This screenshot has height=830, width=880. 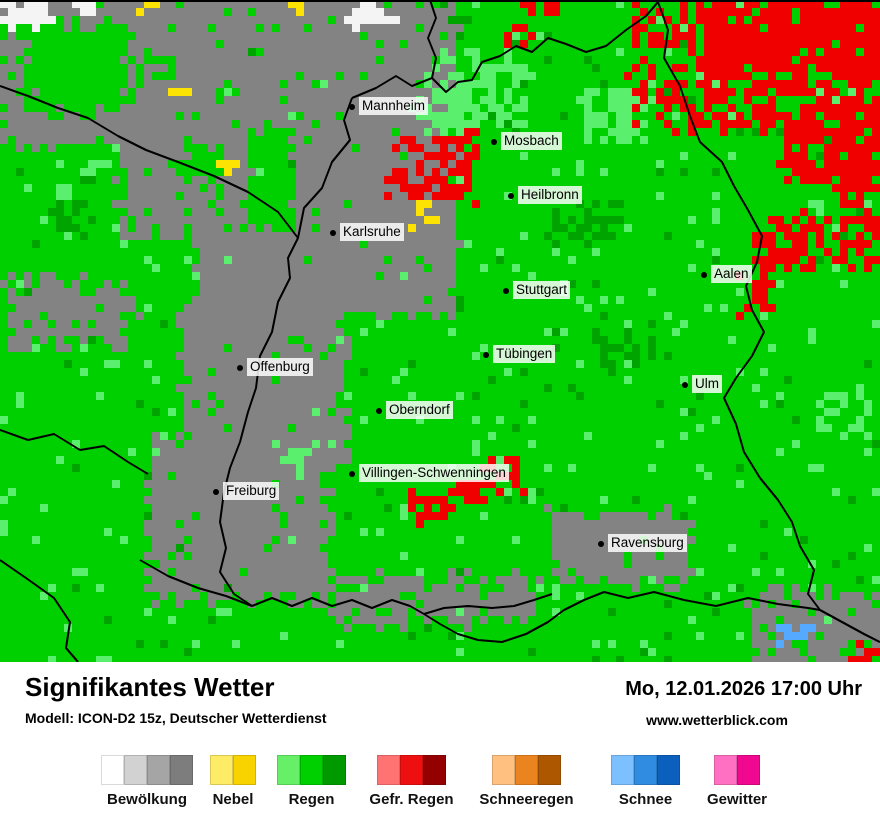 I want to click on city-label: Stuttgart, so click(x=542, y=290).